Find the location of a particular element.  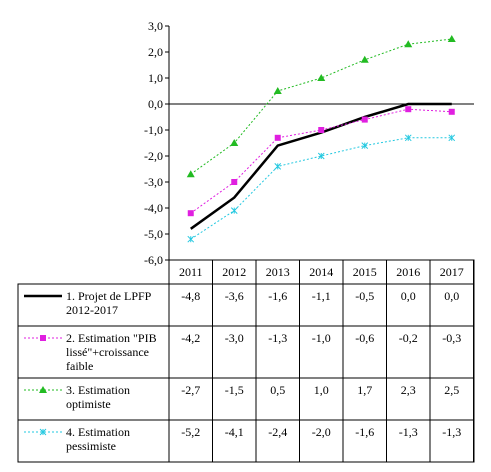

data-label: -0,3 is located at coordinates (451, 338).